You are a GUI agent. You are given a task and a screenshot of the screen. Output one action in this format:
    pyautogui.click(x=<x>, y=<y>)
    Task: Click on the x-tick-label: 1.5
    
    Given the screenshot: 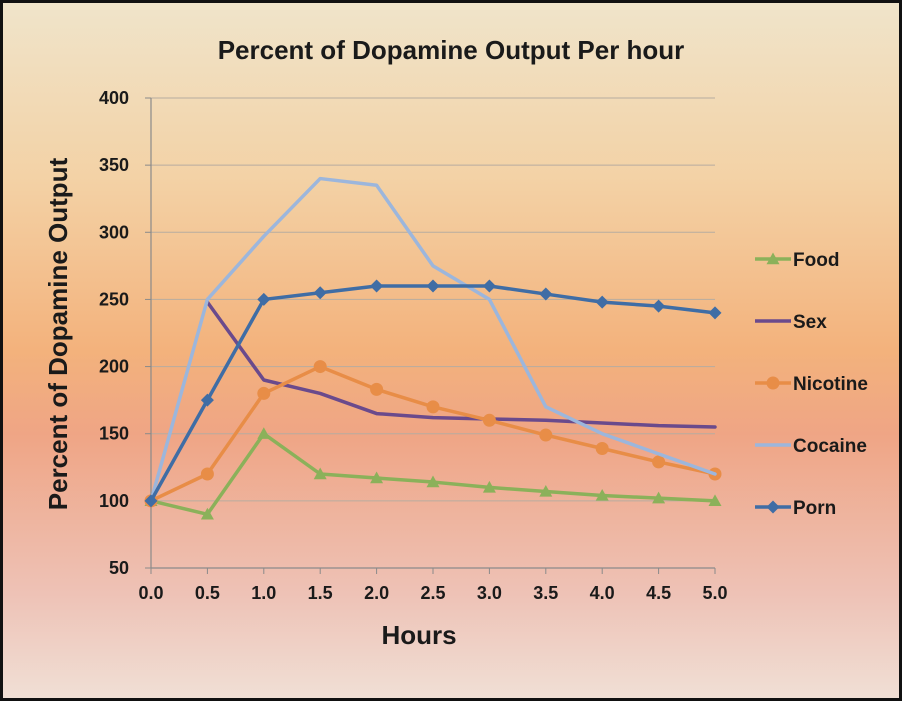 What is the action you would take?
    pyautogui.click(x=320, y=593)
    